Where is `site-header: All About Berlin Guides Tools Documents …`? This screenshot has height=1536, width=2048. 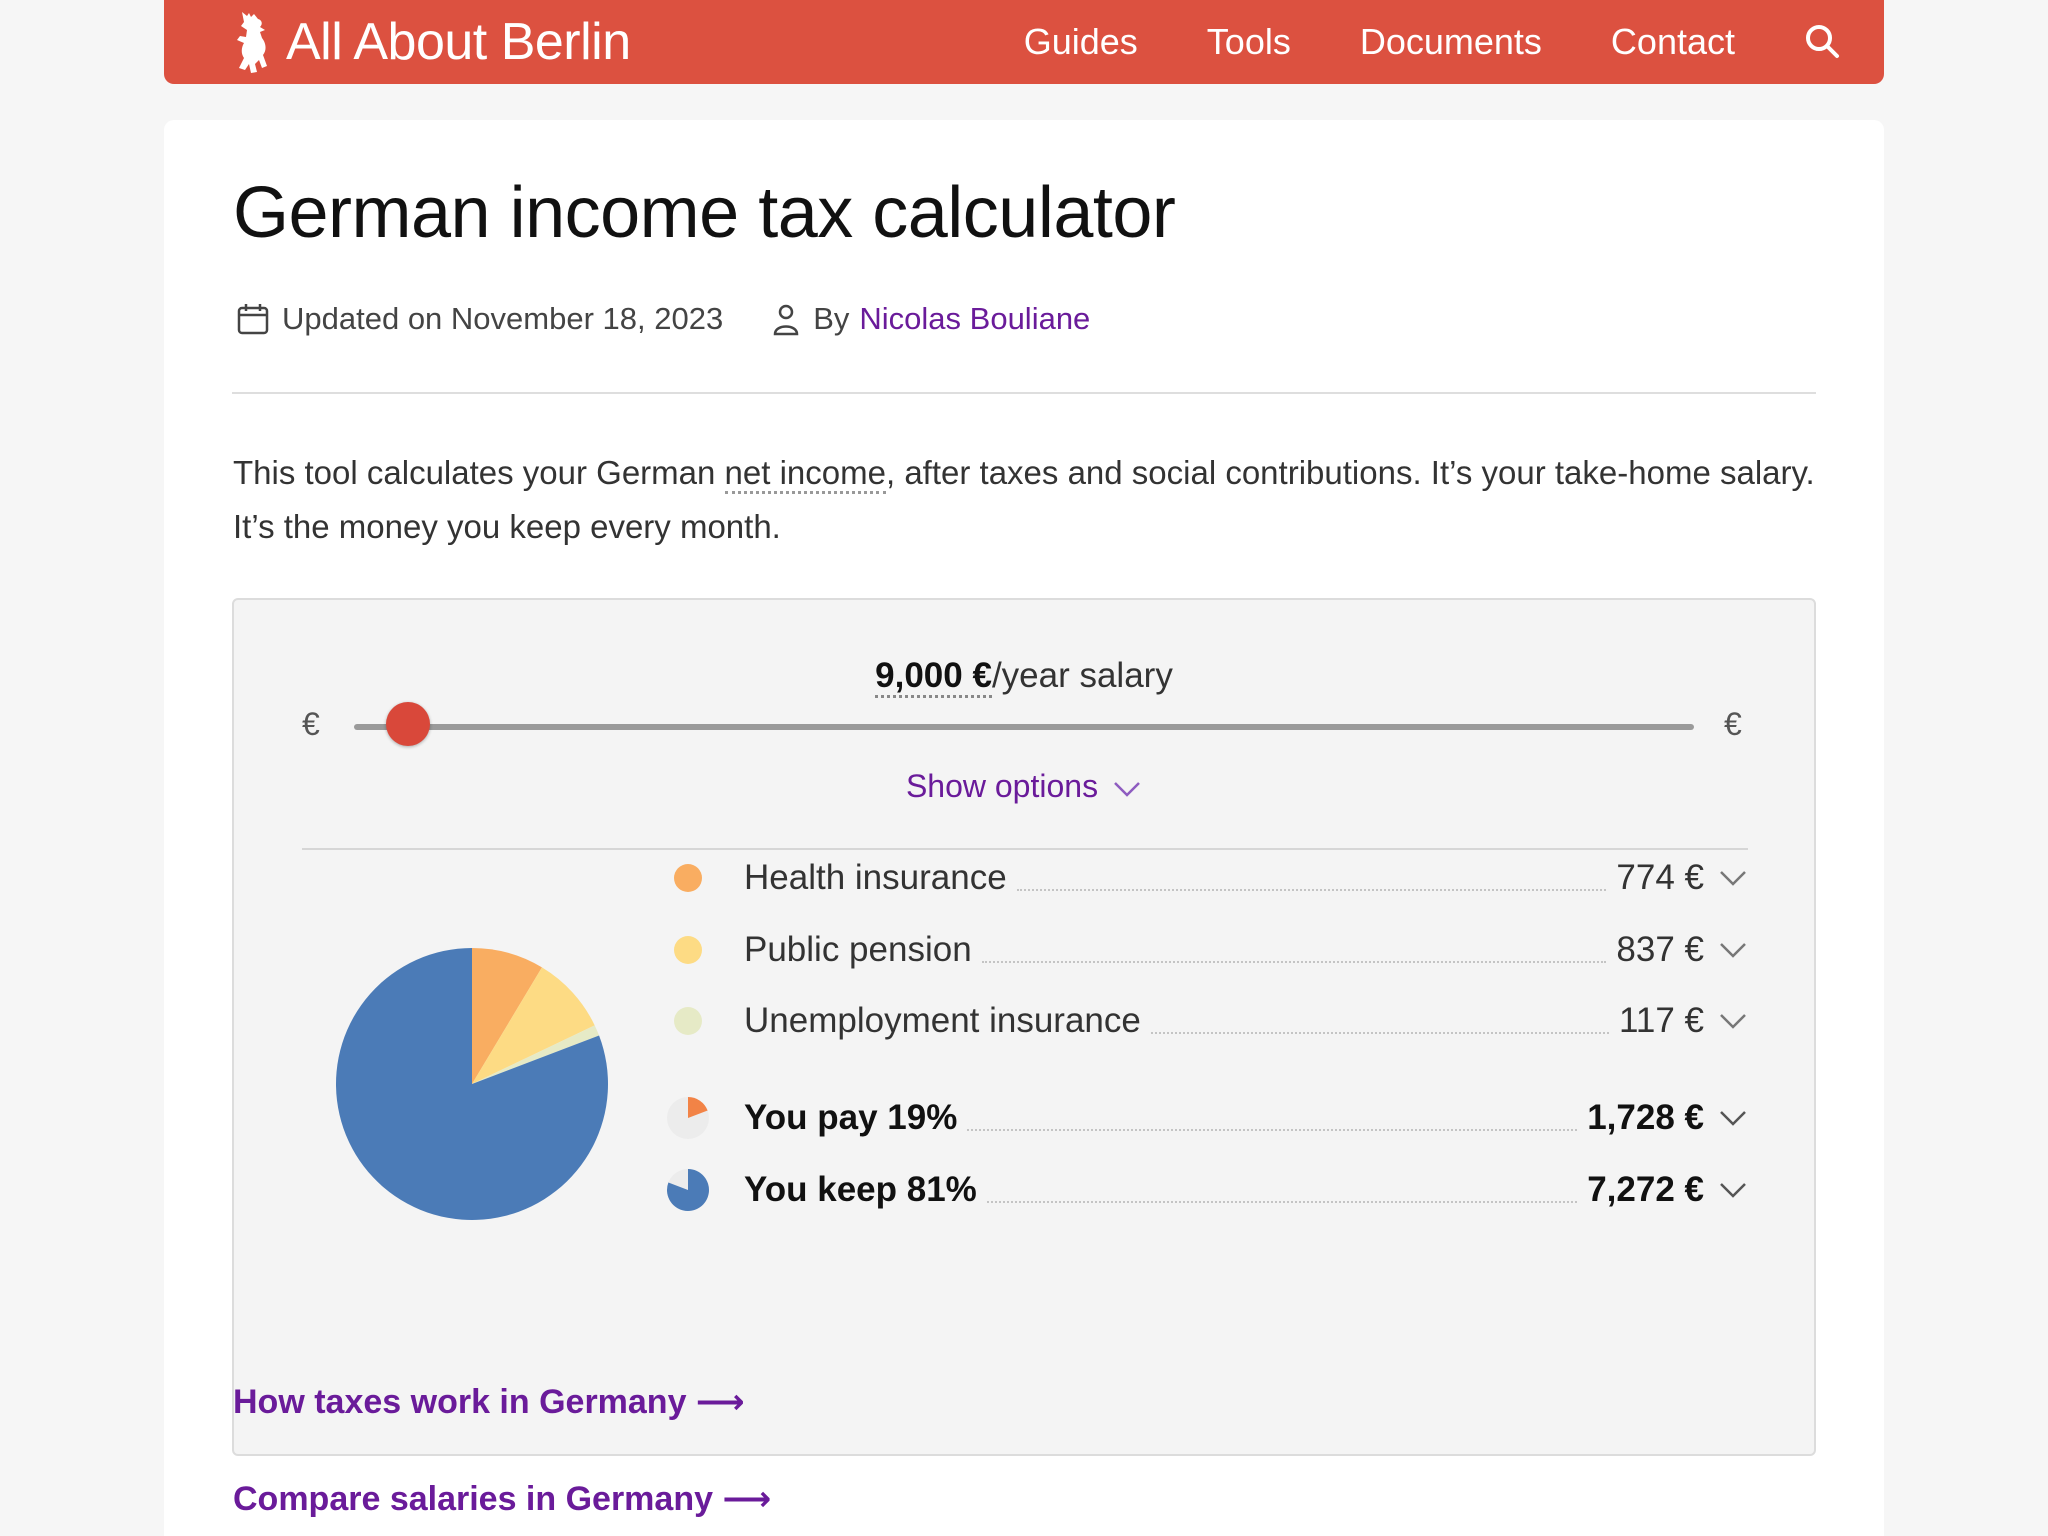 site-header: All About Berlin Guides Tools Documents … is located at coordinates (1024, 42).